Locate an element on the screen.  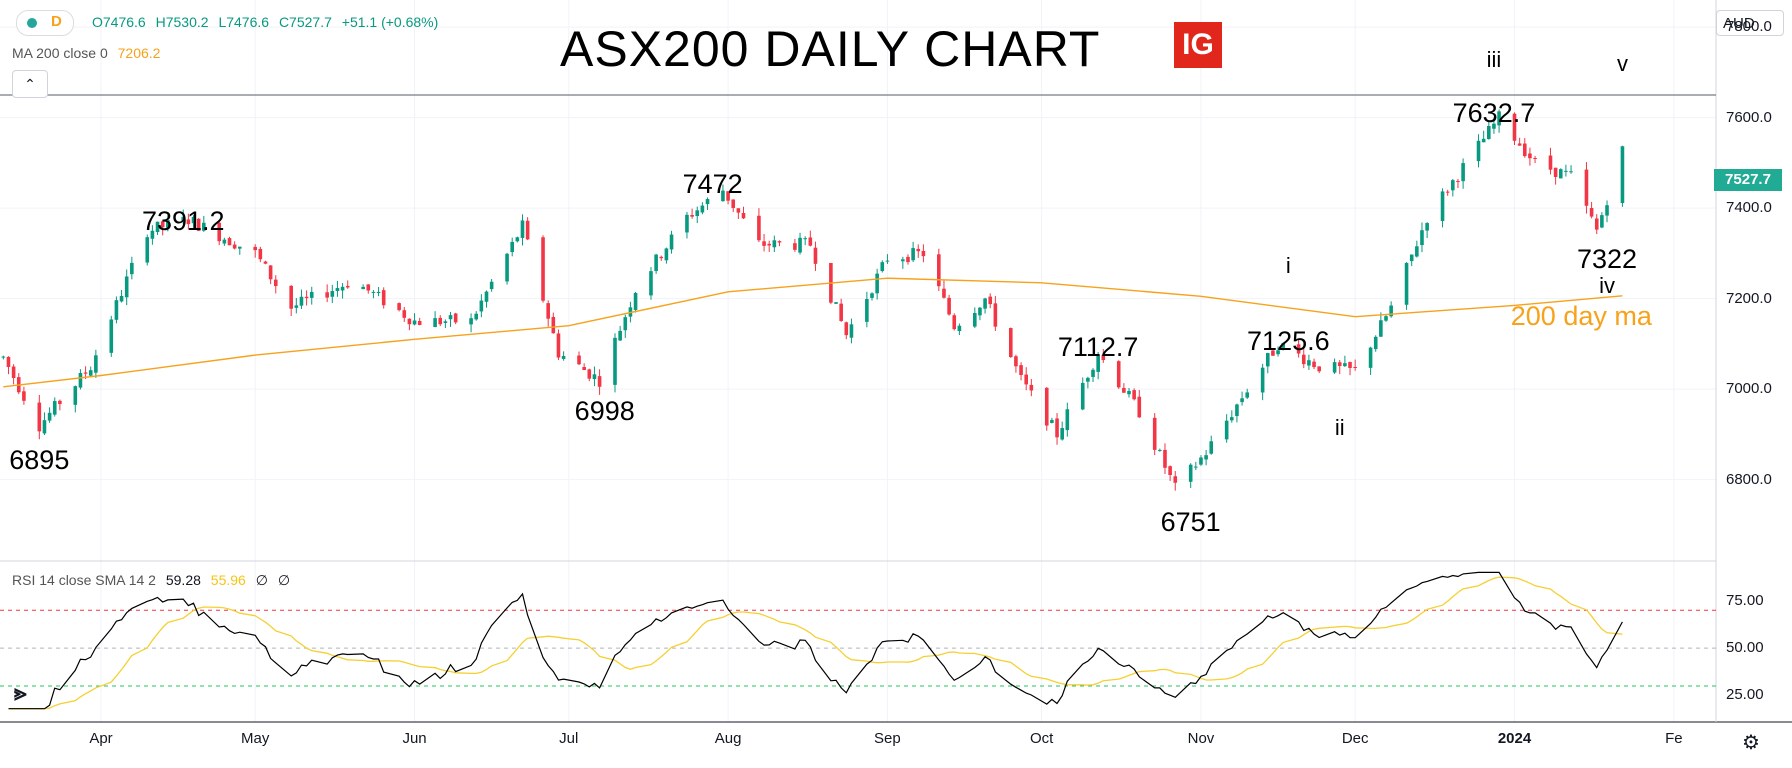
gear-icon: ⚙ is located at coordinates (1751, 743).